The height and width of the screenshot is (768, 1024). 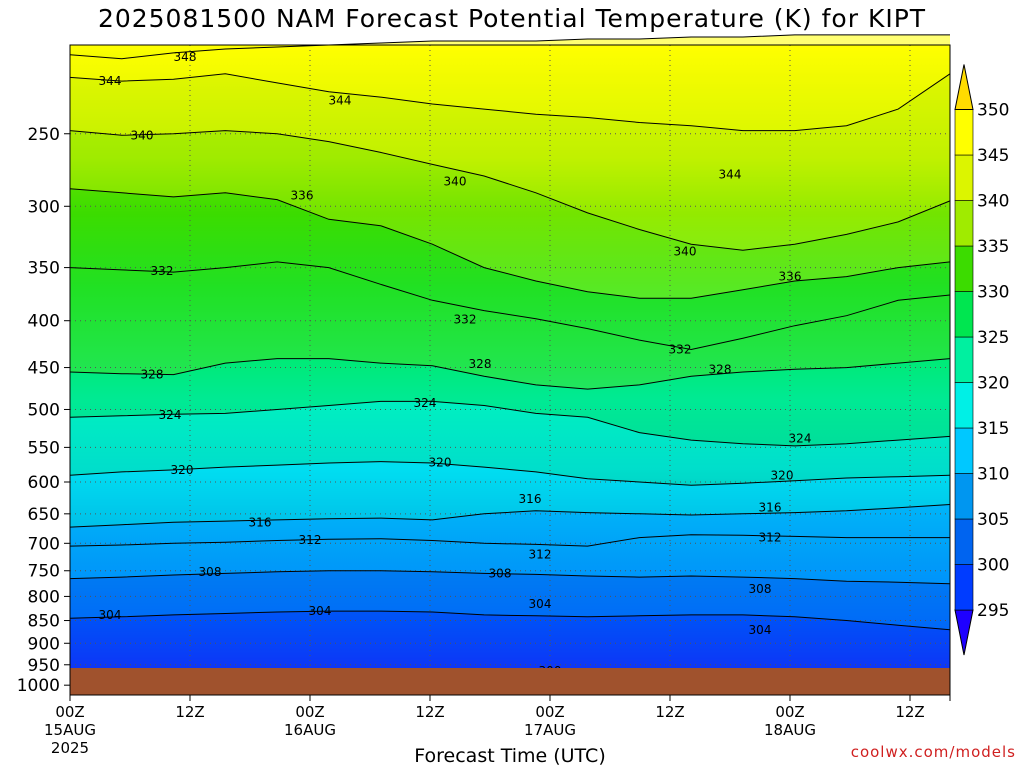 I want to click on colorbar-label: 320, so click(x=993, y=384).